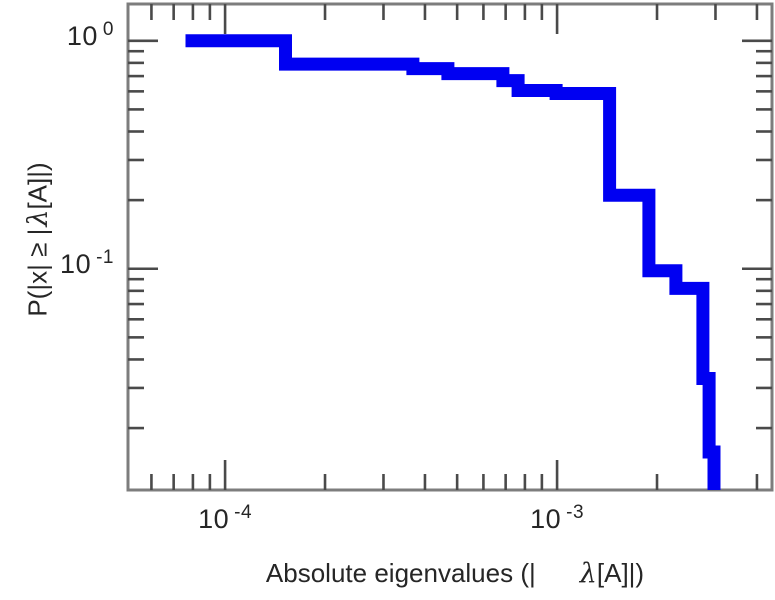 The height and width of the screenshot is (600, 775). What do you see at coordinates (214, 519) in the screenshot?
I see `x-tick-1-base: 10` at bounding box center [214, 519].